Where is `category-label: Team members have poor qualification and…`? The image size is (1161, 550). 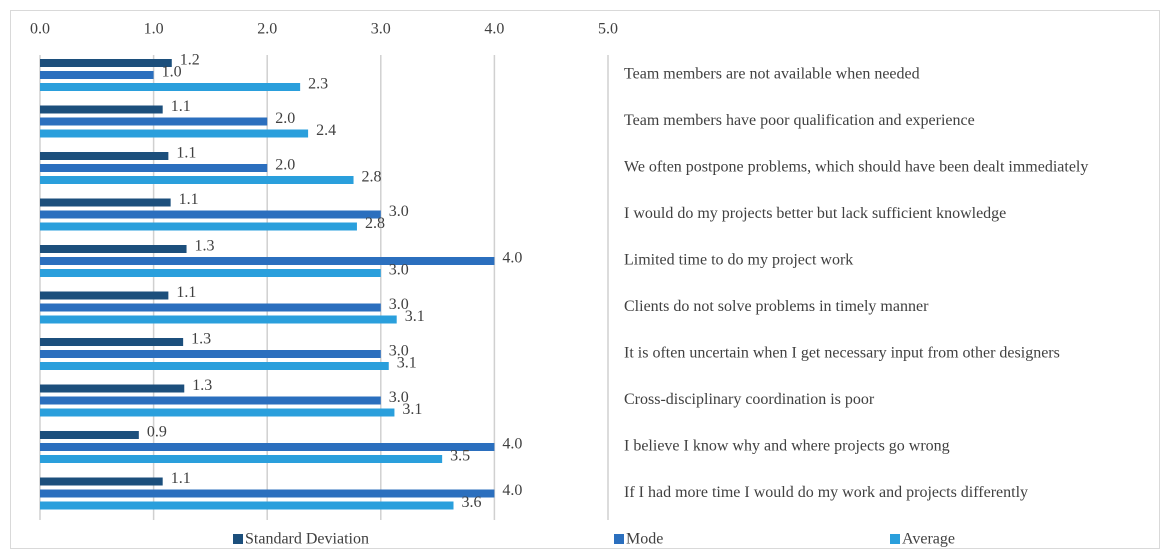
category-label: Team members have poor qualification and… is located at coordinates (799, 120).